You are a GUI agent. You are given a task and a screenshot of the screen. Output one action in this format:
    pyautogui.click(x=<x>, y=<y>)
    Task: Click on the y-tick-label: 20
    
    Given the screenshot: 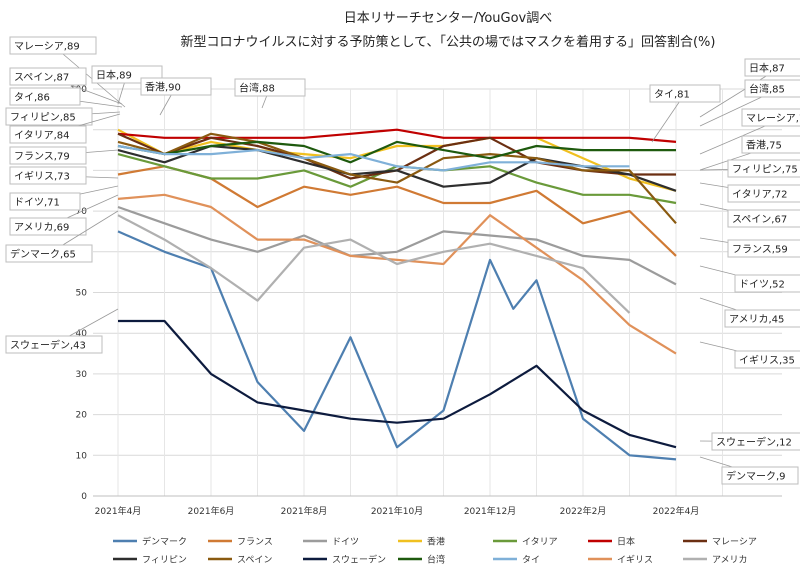 What is the action you would take?
    pyautogui.click(x=82, y=416)
    